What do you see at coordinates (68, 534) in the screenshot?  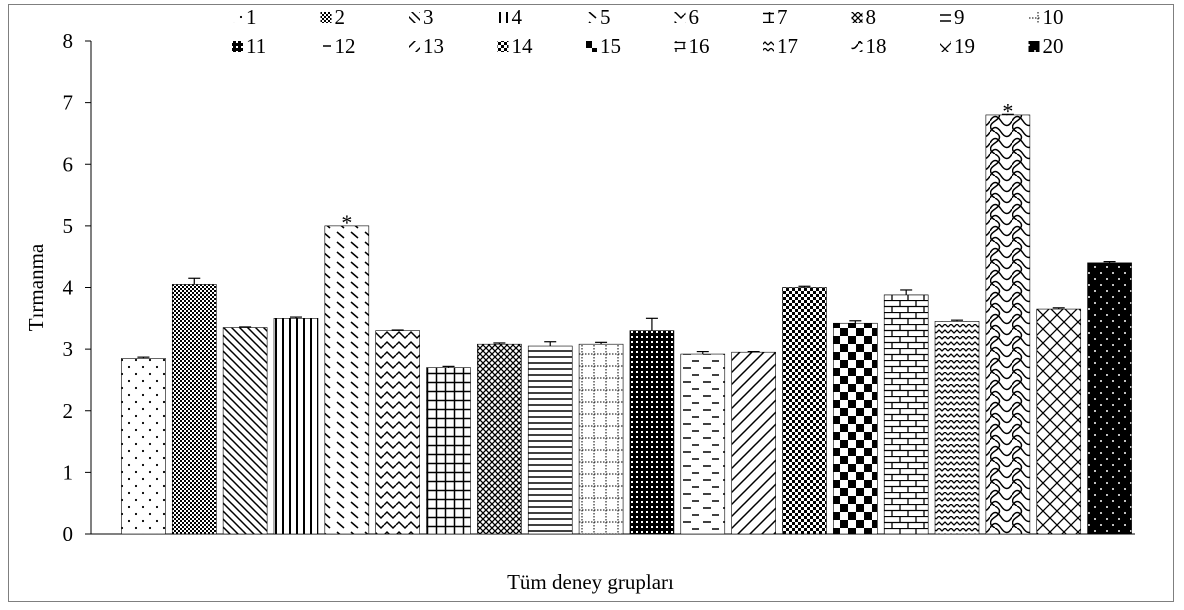 I see `y-tick-label: 0` at bounding box center [68, 534].